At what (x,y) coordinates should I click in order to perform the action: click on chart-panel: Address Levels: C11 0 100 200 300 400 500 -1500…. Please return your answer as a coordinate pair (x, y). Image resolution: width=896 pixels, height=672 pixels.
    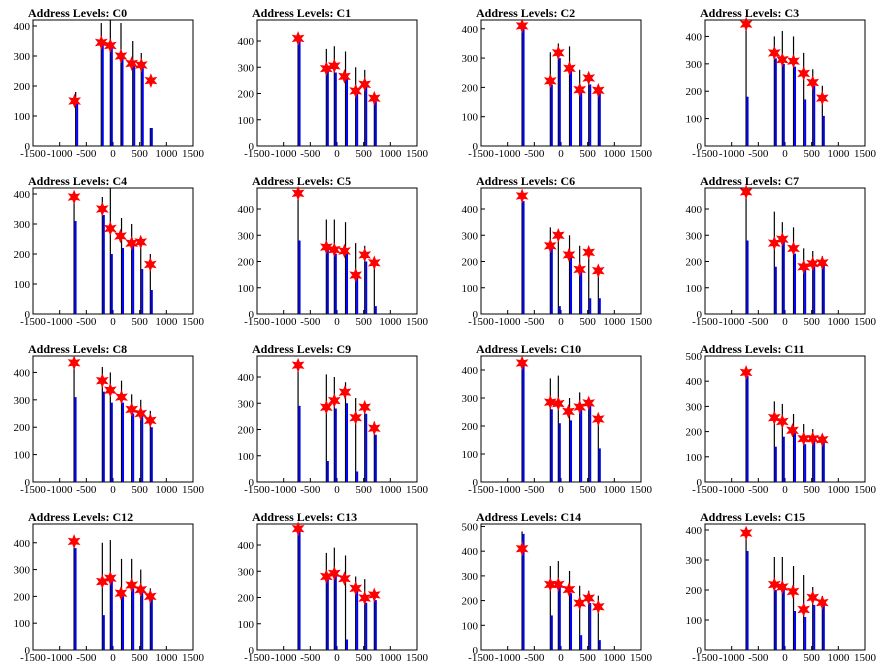
    Looking at the image, I should click on (781, 419).